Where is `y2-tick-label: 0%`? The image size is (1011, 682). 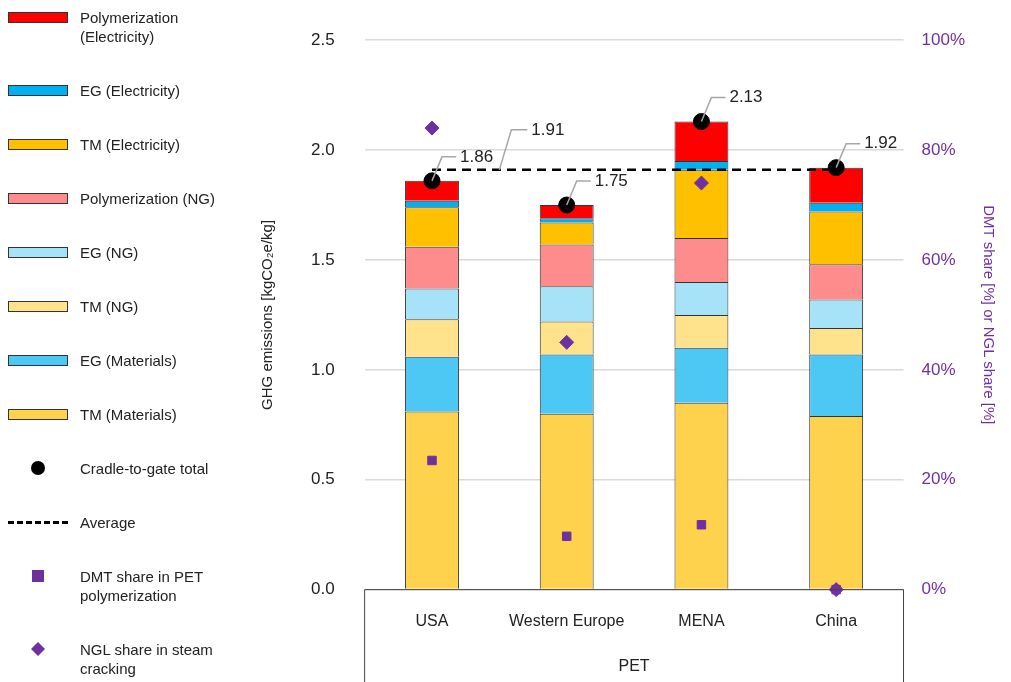 y2-tick-label: 0% is located at coordinates (934, 589).